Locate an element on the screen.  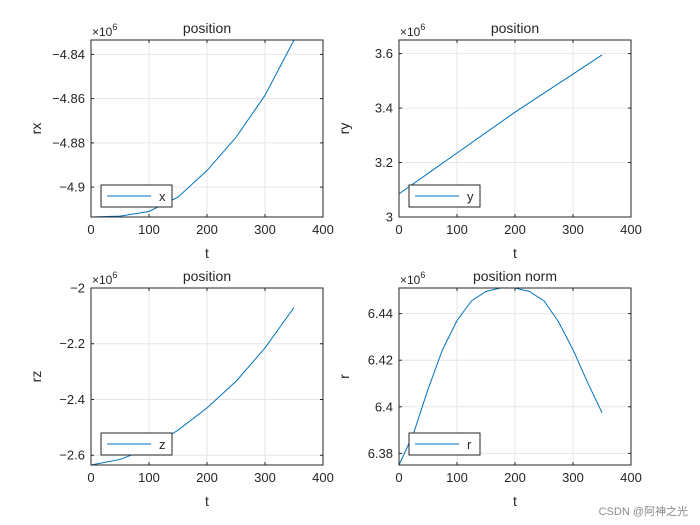
y-tick-label: −4.86 is located at coordinates (68, 98).